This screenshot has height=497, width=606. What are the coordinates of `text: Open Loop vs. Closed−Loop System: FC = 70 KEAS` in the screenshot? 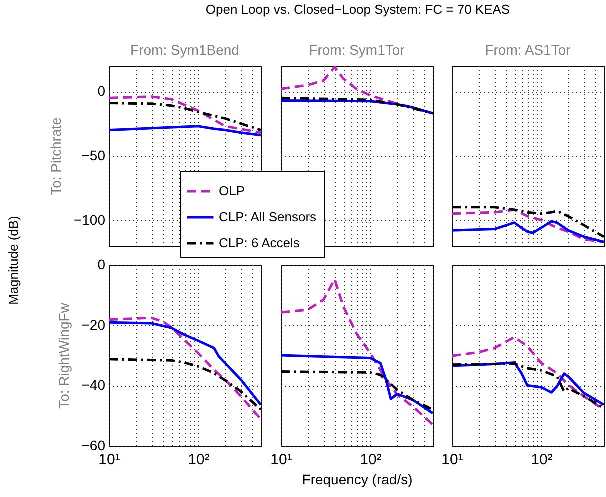 It's located at (358, 9).